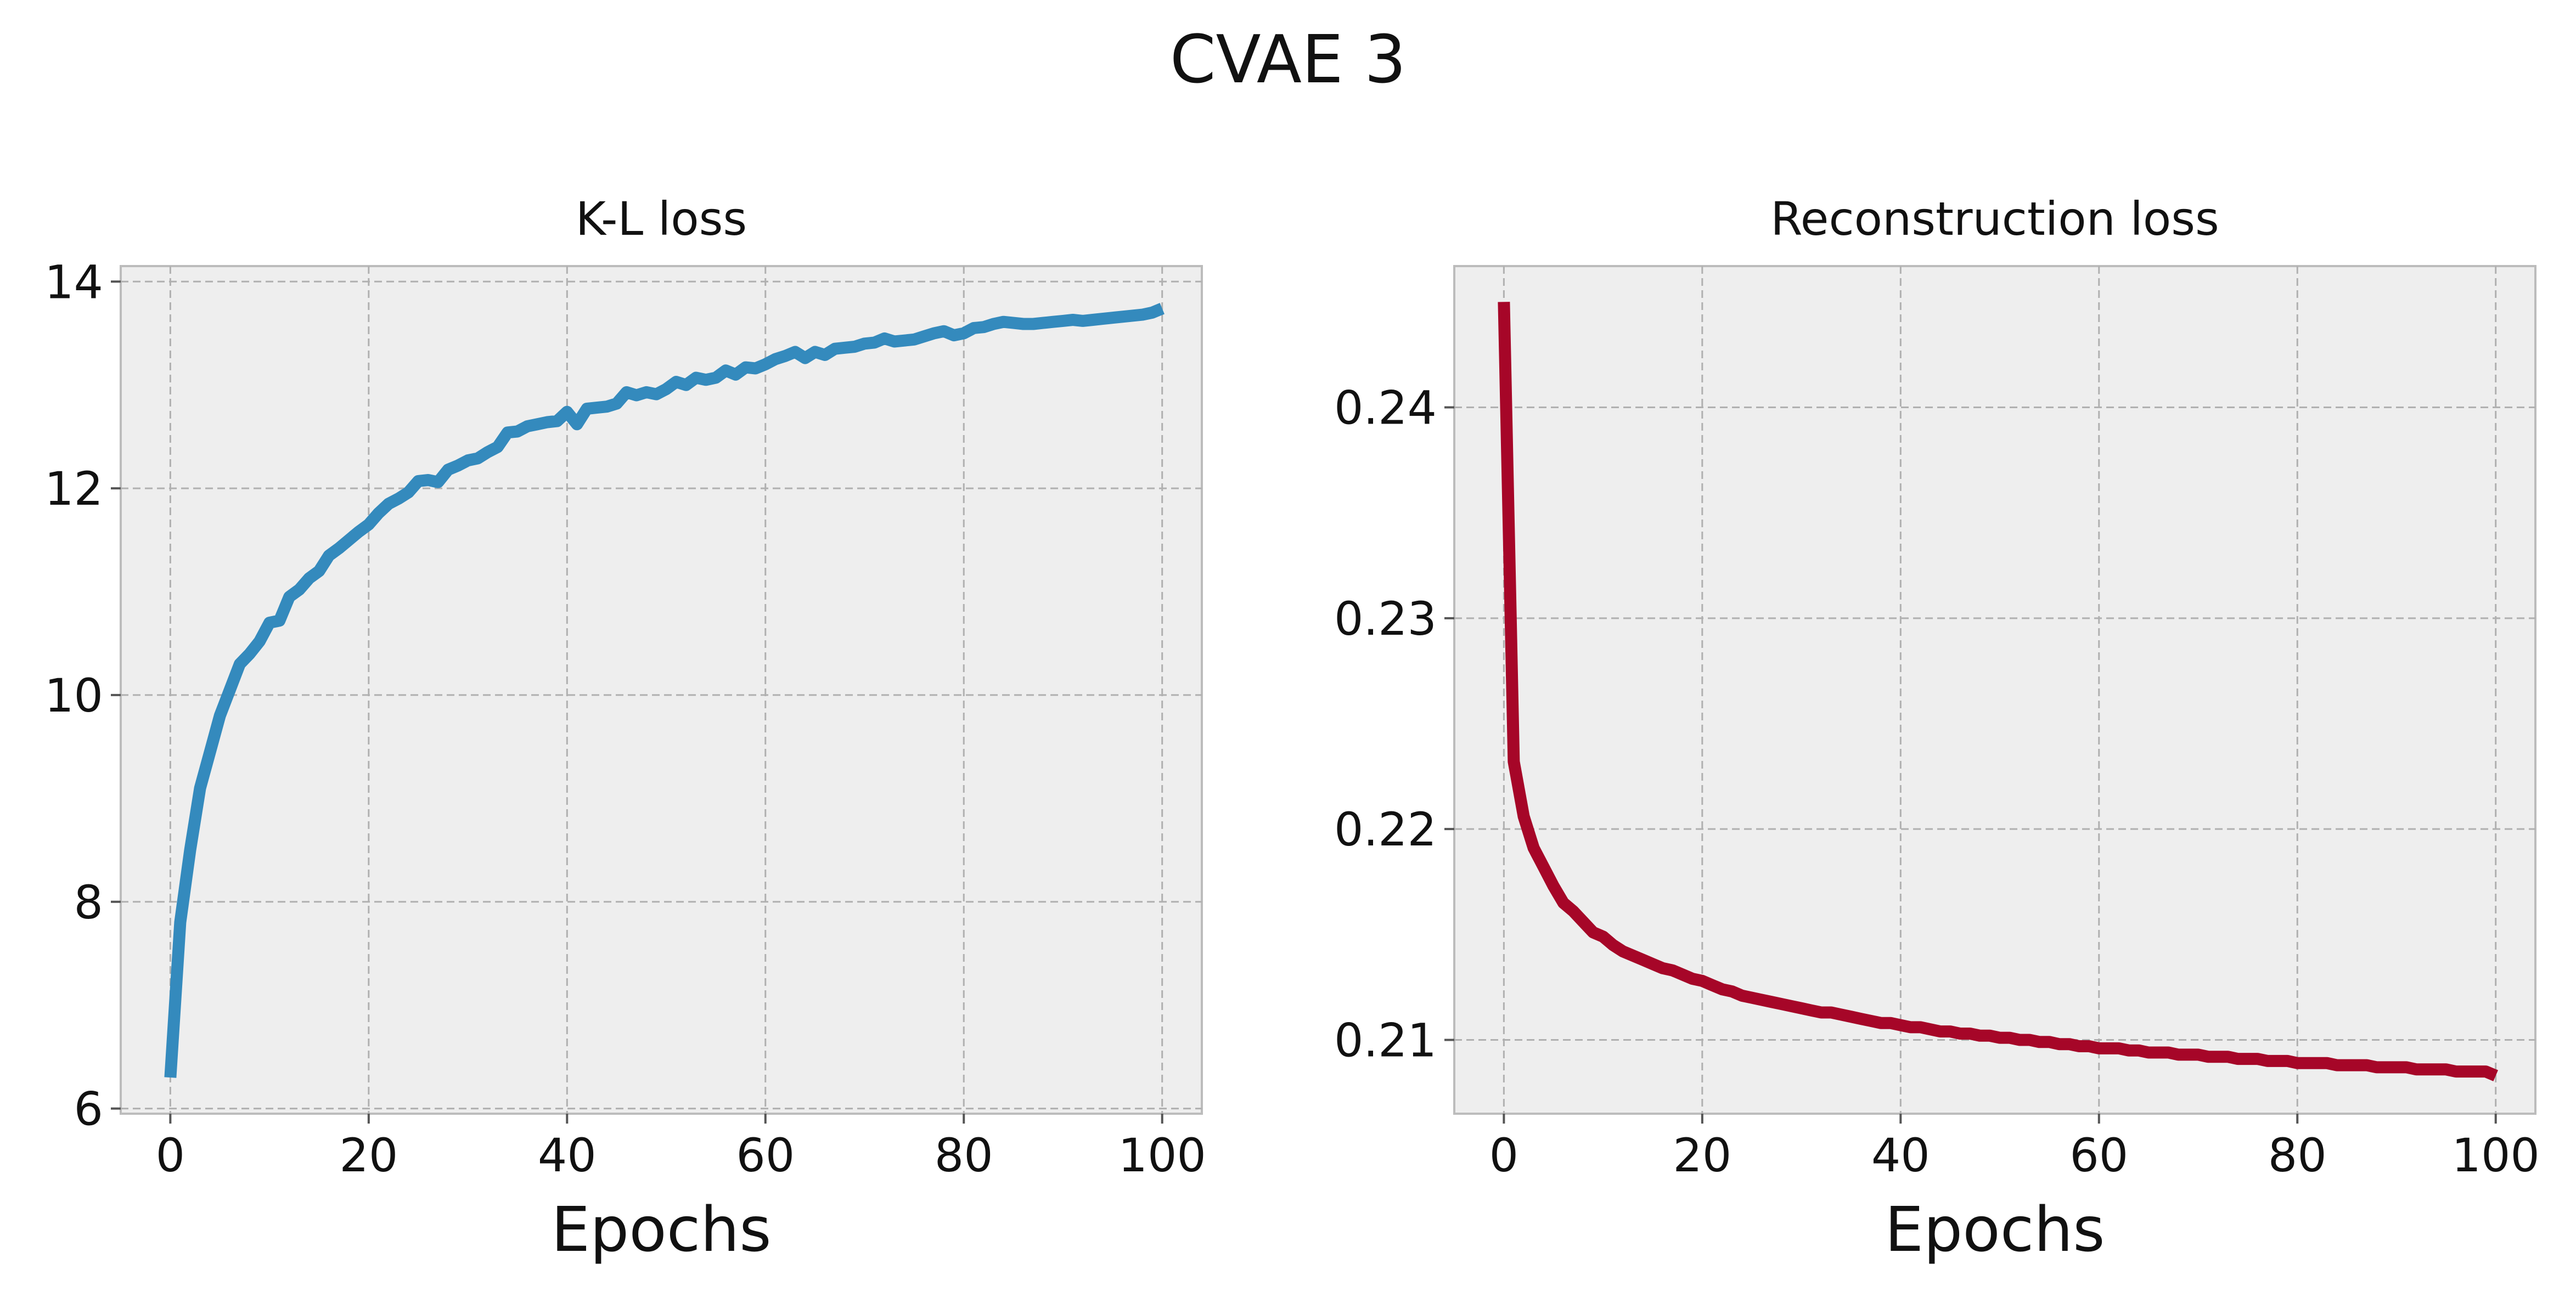 The image size is (2576, 1292). What do you see at coordinates (2098, 1155) in the screenshot?
I see `recon-xtick-label: 60` at bounding box center [2098, 1155].